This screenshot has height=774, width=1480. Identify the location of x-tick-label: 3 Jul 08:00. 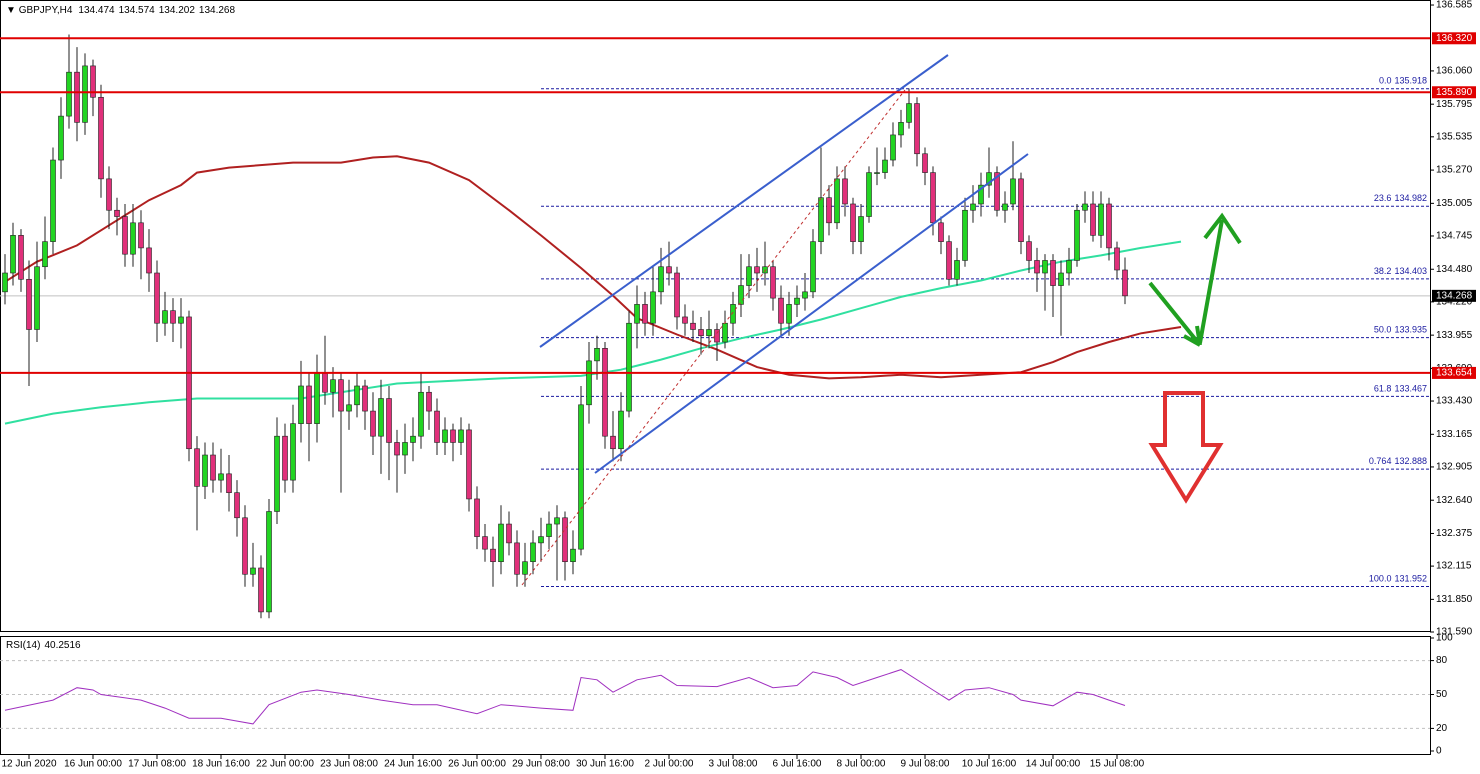
(733, 764).